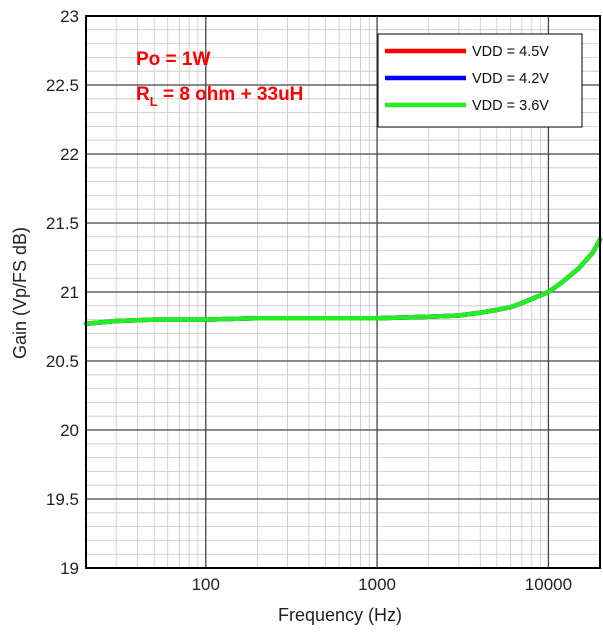 Image resolution: width=603 pixels, height=633 pixels. Describe the element at coordinates (377, 584) in the screenshot. I see `x-tick-label: 1000` at that location.